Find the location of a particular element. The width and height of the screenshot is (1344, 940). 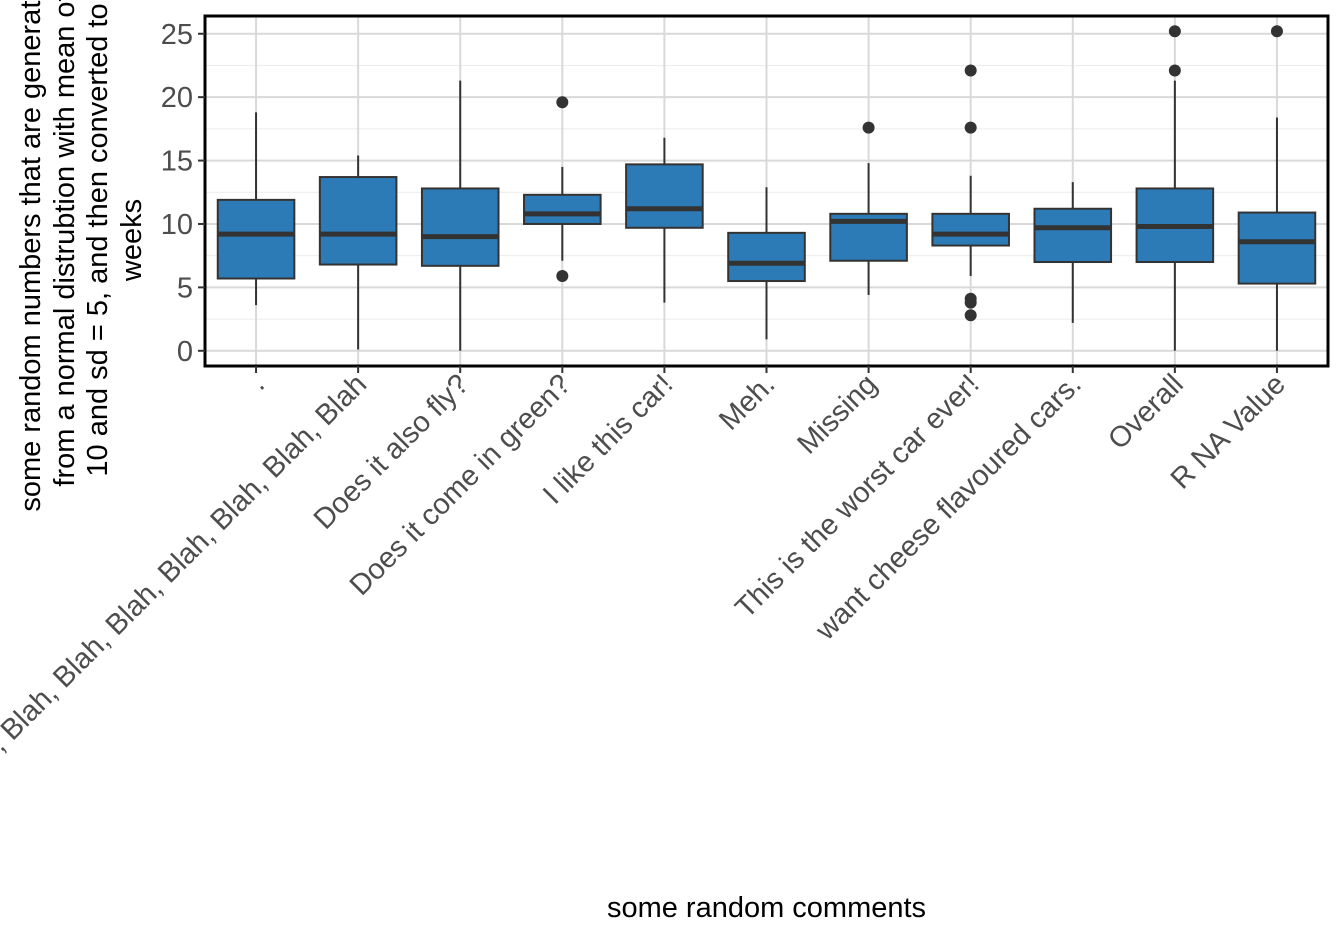

y-axis-title-line: weeks is located at coordinates (132, 240).